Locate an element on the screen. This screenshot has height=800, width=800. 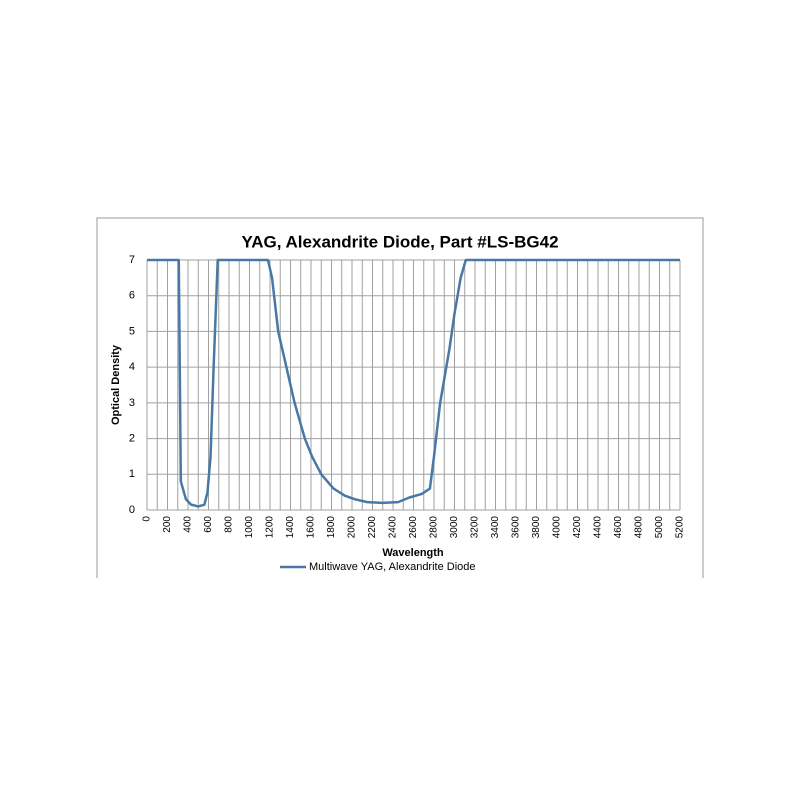
x-tick-label: 3000 is located at coordinates (454, 527).